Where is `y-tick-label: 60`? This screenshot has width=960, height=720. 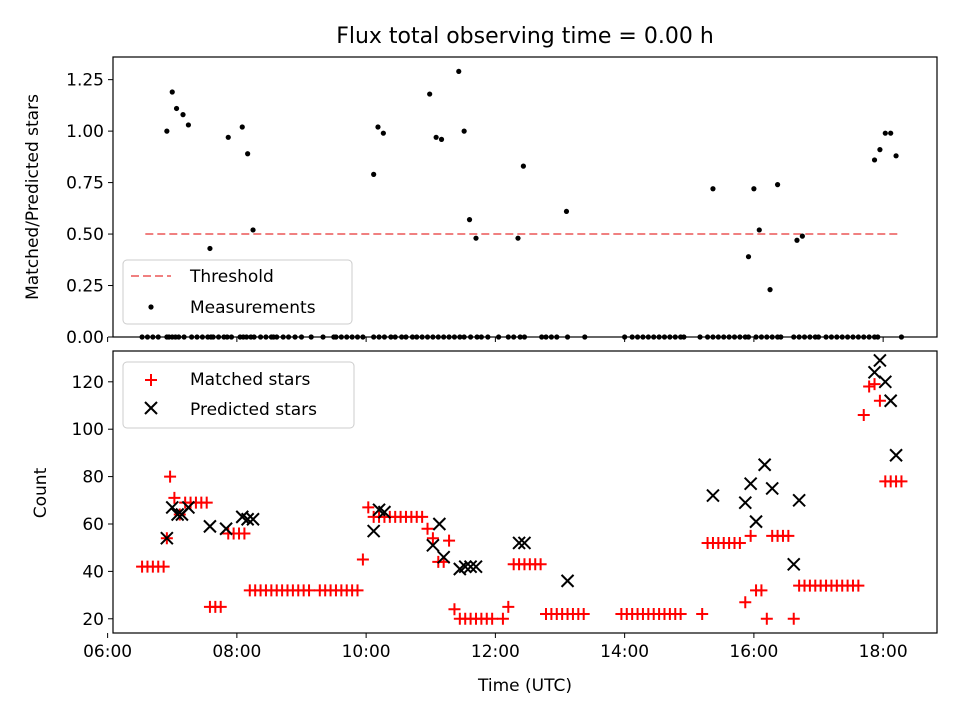
y-tick-label: 60 is located at coordinates (93, 525).